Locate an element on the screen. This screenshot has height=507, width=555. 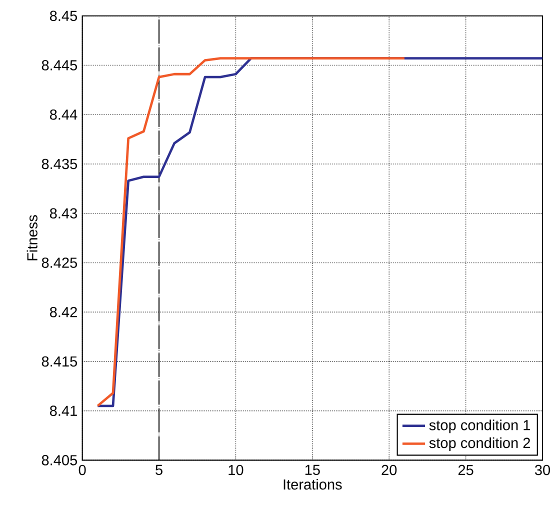
x-axis-title: Iterations is located at coordinates (313, 484).